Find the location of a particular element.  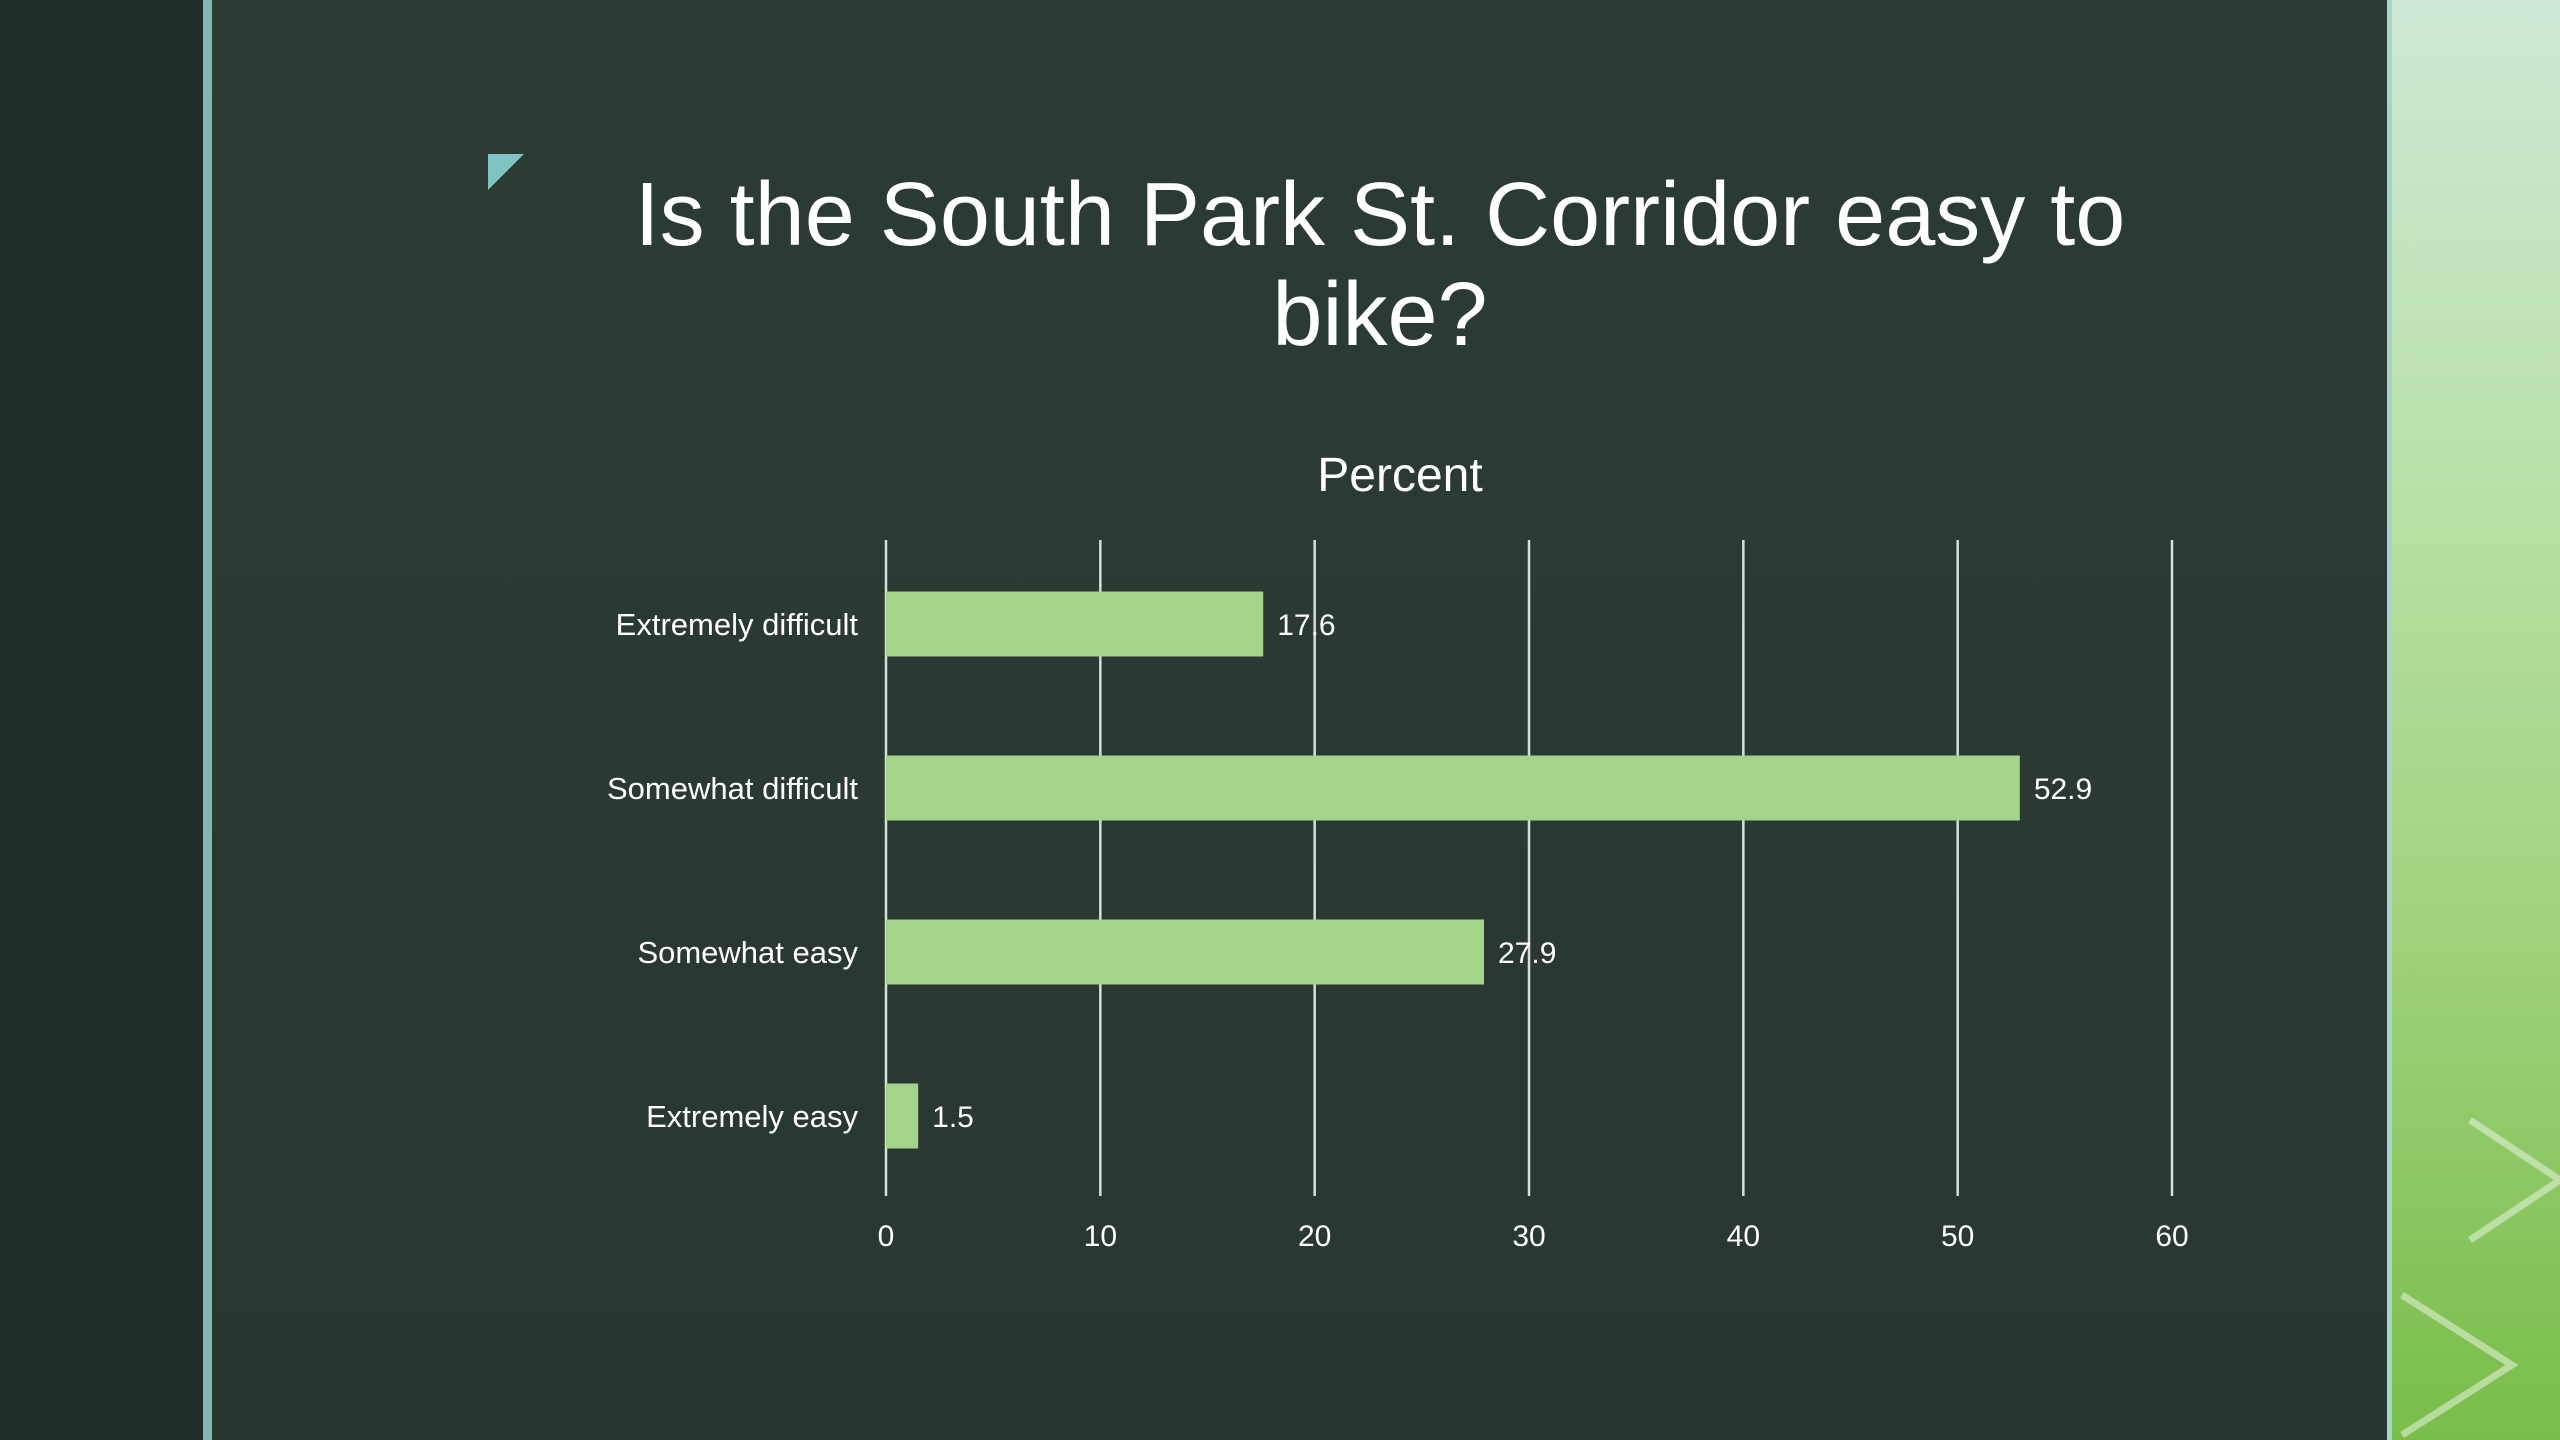

category-label: Somewhat easy is located at coordinates (747, 952).